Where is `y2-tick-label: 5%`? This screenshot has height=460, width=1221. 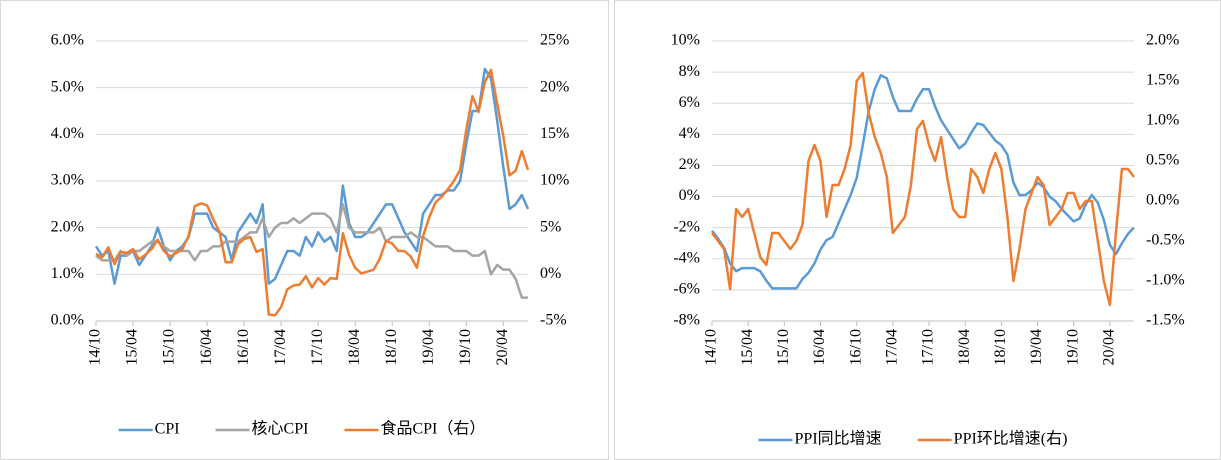
y2-tick-label: 5% is located at coordinates (550, 226).